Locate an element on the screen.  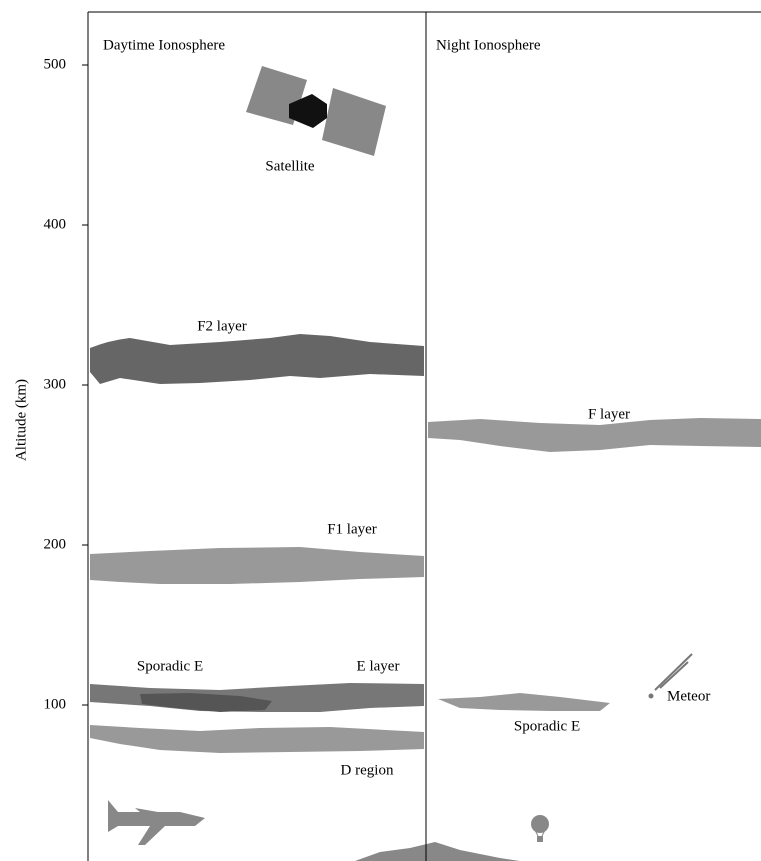
y-tick-label: 500 is located at coordinates (55, 64).